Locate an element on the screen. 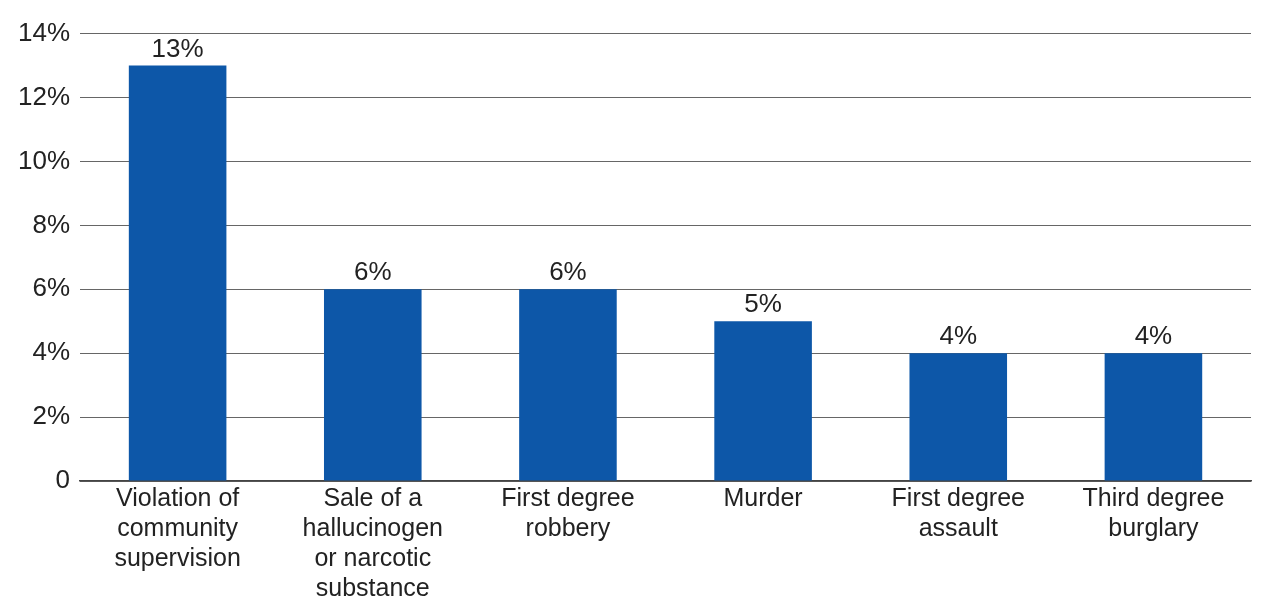 The width and height of the screenshot is (1269, 615). x-tick-label: First degree assault is located at coordinates (958, 511).